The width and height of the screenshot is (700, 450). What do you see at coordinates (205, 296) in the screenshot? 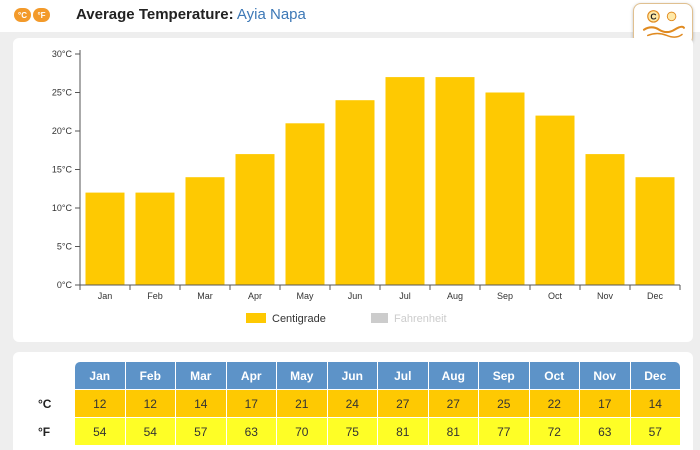
I see `x-tick-label: Mar` at bounding box center [205, 296].